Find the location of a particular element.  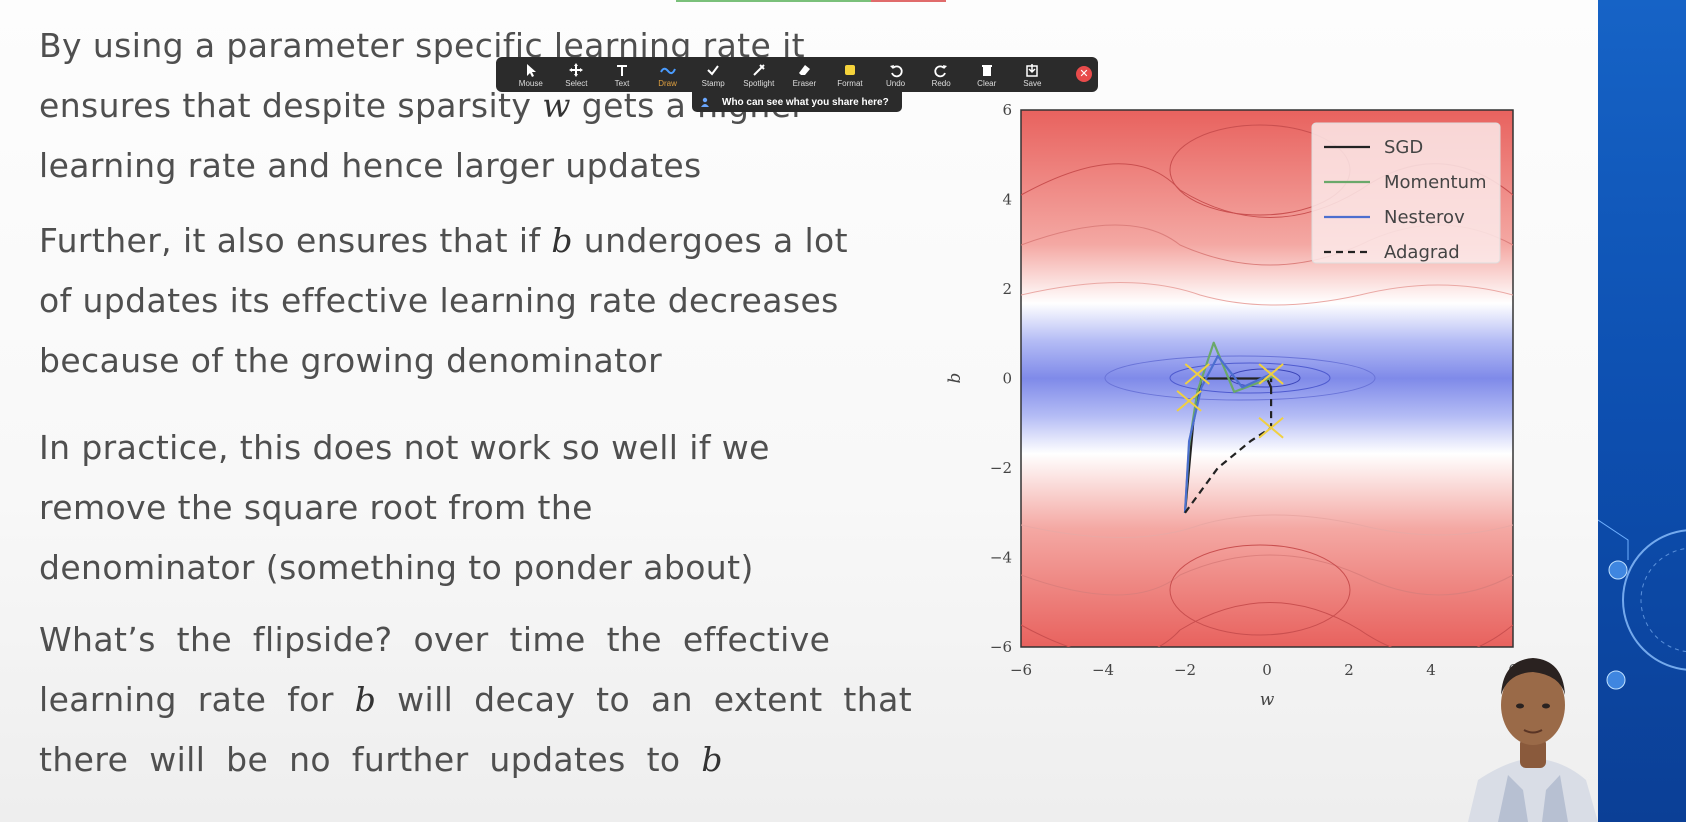

redo-icon is located at coordinates (941, 70).